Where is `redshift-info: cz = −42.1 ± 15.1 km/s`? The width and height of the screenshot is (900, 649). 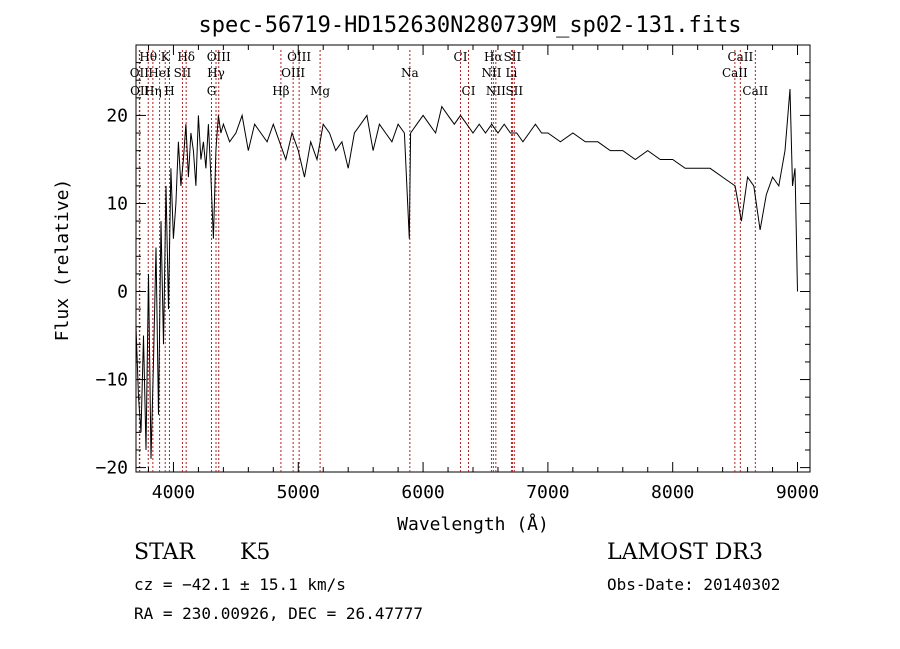
redshift-info: cz = −42.1 ± 15.1 km/s is located at coordinates (240, 584).